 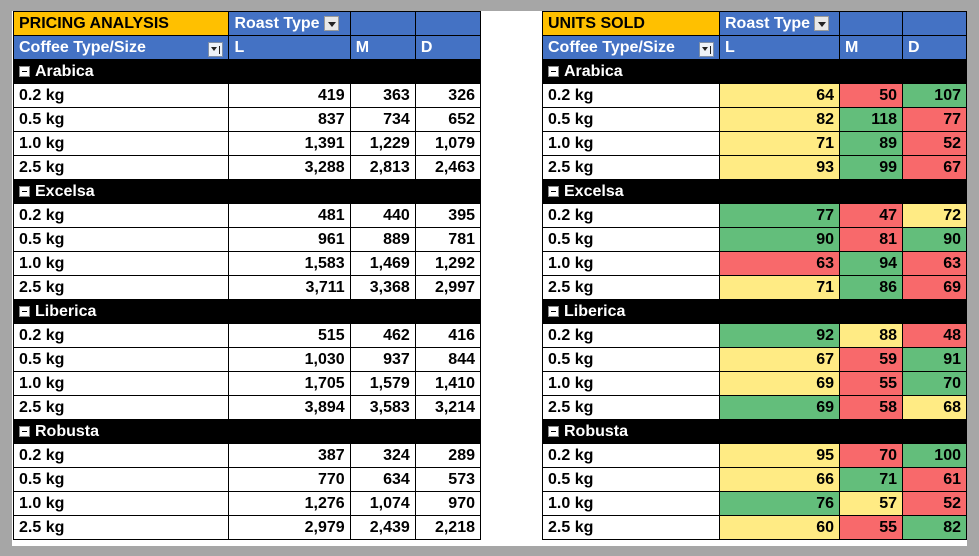 I want to click on value-cell: 67, so click(x=934, y=167).